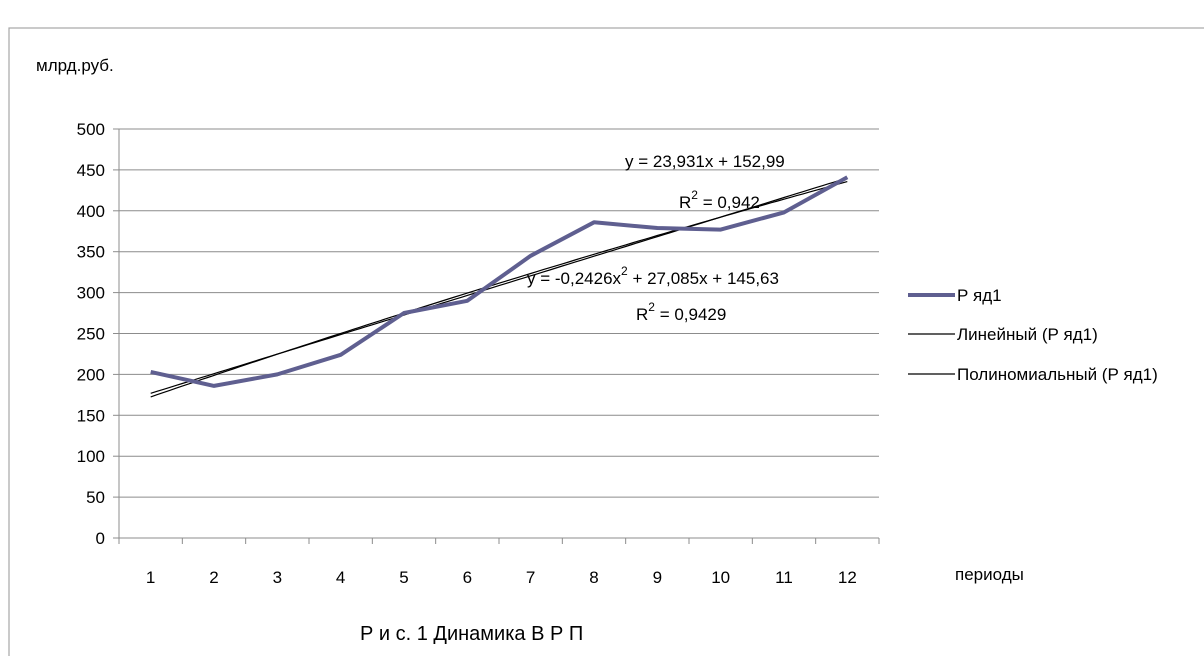 This screenshot has width=1204, height=656. I want to click on x-axis-label: периоды, so click(989, 574).